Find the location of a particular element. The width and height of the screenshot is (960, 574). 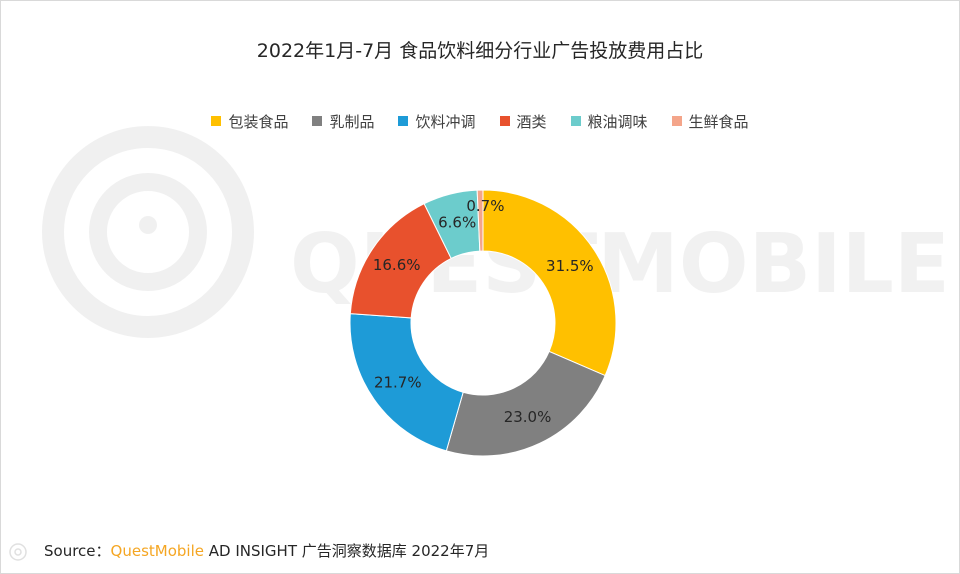

slice-label: 21.7% is located at coordinates (398, 383).